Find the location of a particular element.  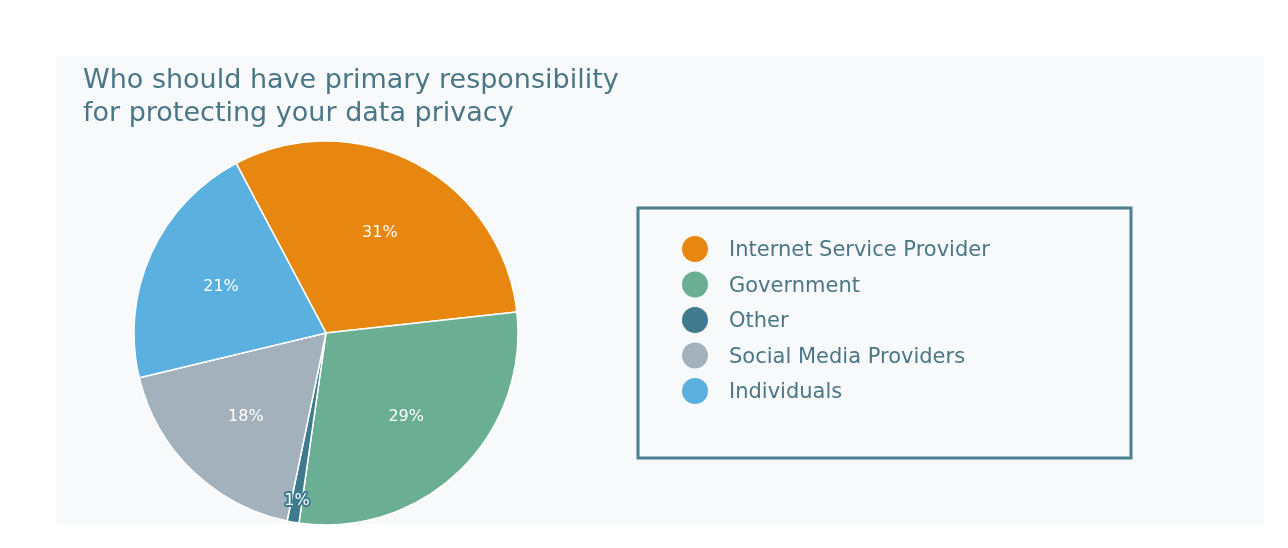

legend-label: Social Media Providers is located at coordinates (847, 355).